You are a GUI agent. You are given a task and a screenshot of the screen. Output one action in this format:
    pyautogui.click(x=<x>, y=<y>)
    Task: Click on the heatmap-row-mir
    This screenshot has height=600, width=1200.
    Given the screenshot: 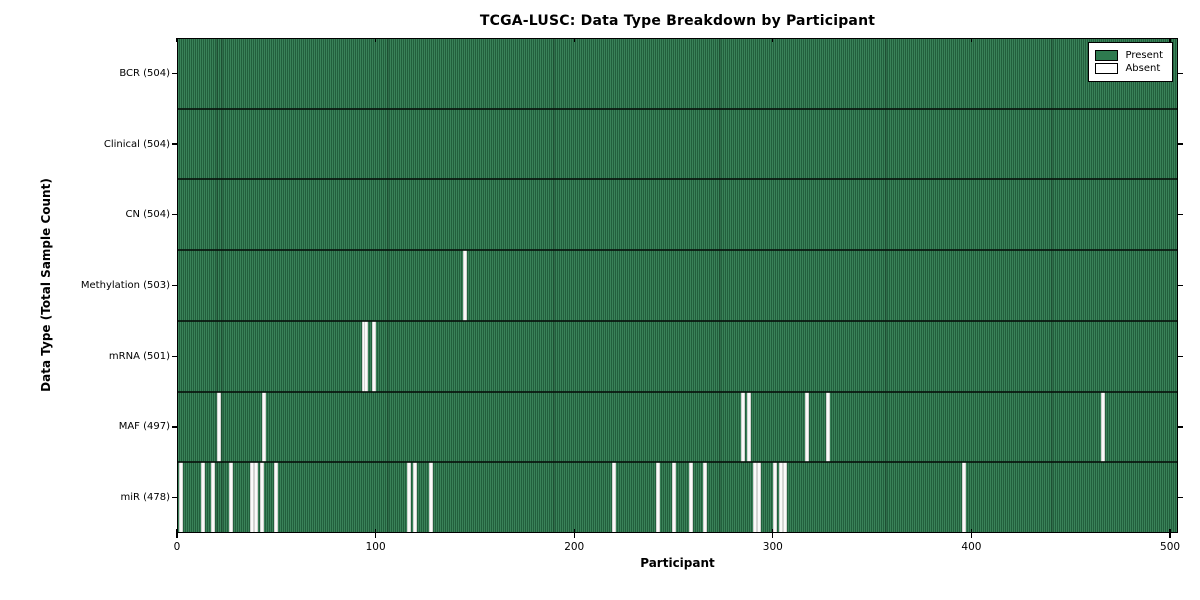 What is the action you would take?
    pyautogui.click(x=677, y=497)
    